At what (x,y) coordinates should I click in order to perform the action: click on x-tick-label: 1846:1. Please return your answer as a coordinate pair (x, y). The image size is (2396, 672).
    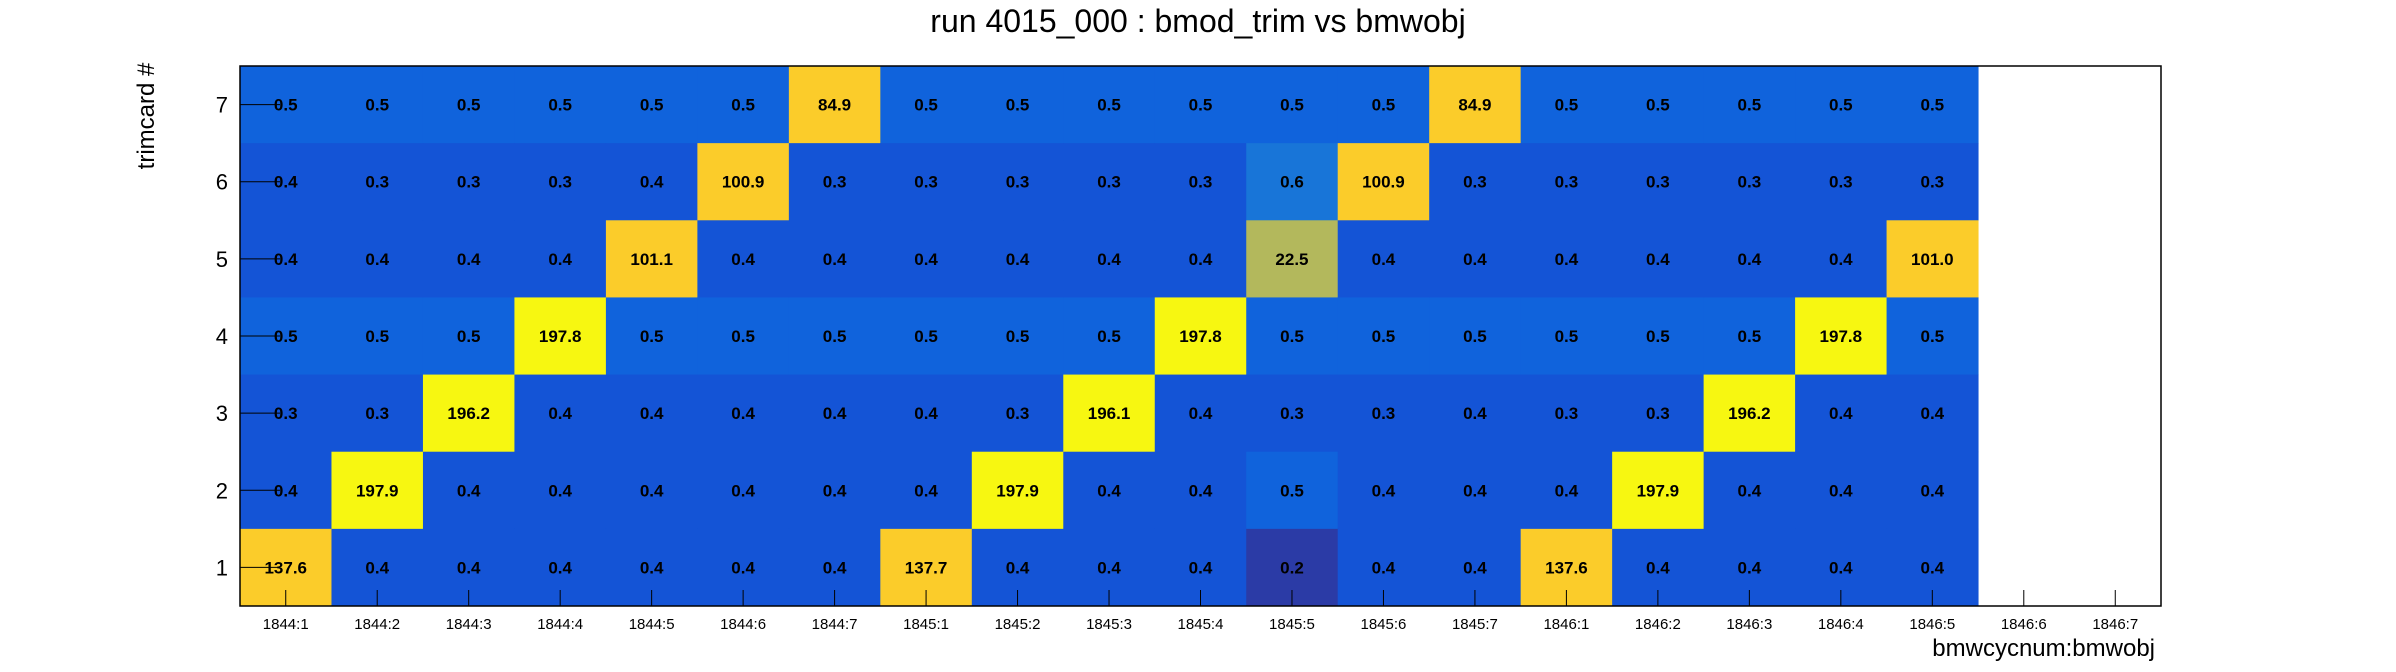
    Looking at the image, I should click on (1566, 624).